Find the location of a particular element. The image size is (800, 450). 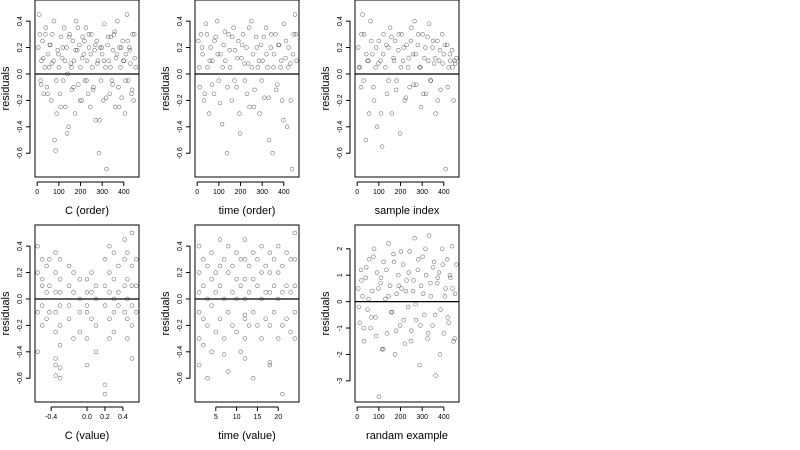

plot-frame is located at coordinates (87, 89).